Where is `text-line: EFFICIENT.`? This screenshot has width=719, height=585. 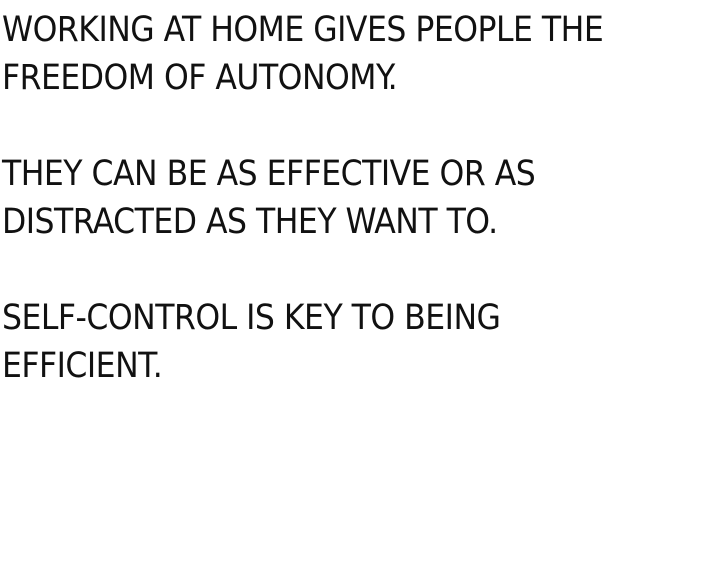 text-line: EFFICIENT. is located at coordinates (82, 366).